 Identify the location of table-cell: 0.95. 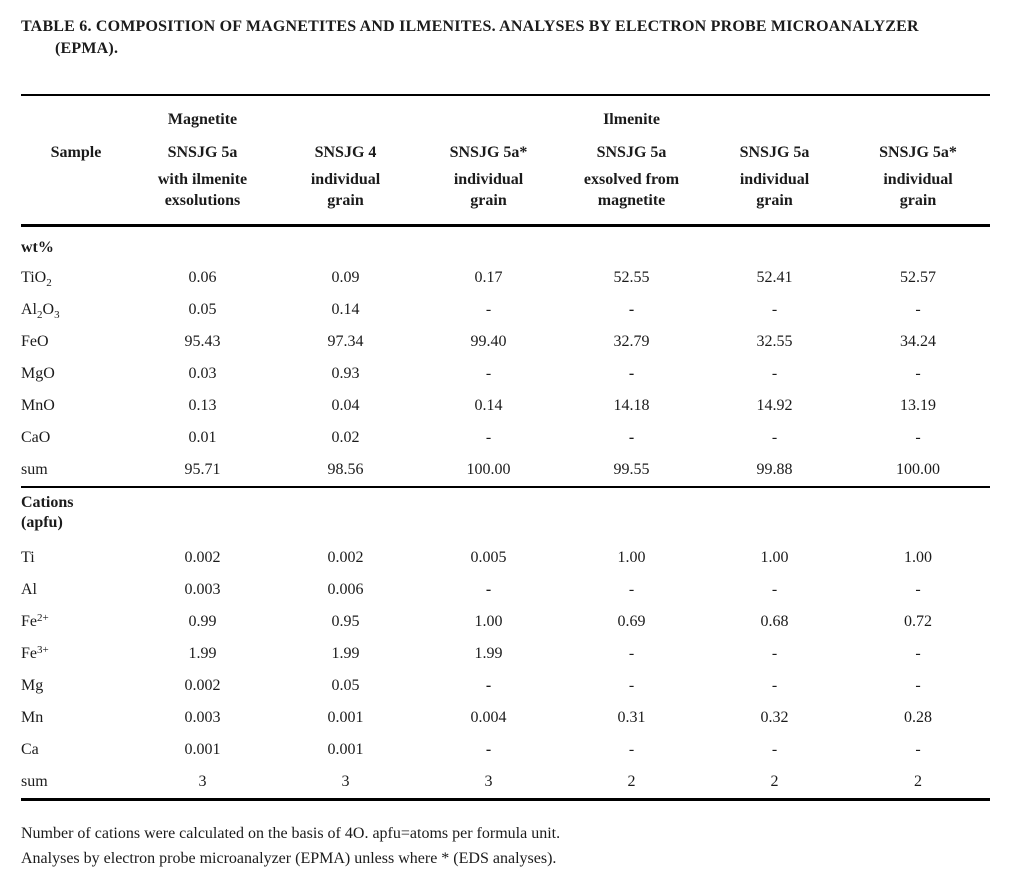
(345, 621).